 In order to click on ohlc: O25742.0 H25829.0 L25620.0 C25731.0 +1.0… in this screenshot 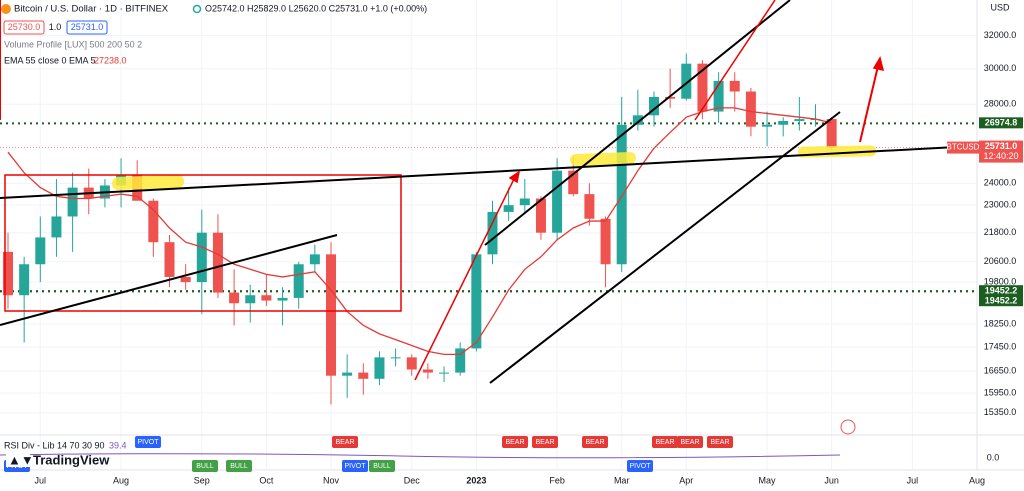, I will do `click(316, 8)`.